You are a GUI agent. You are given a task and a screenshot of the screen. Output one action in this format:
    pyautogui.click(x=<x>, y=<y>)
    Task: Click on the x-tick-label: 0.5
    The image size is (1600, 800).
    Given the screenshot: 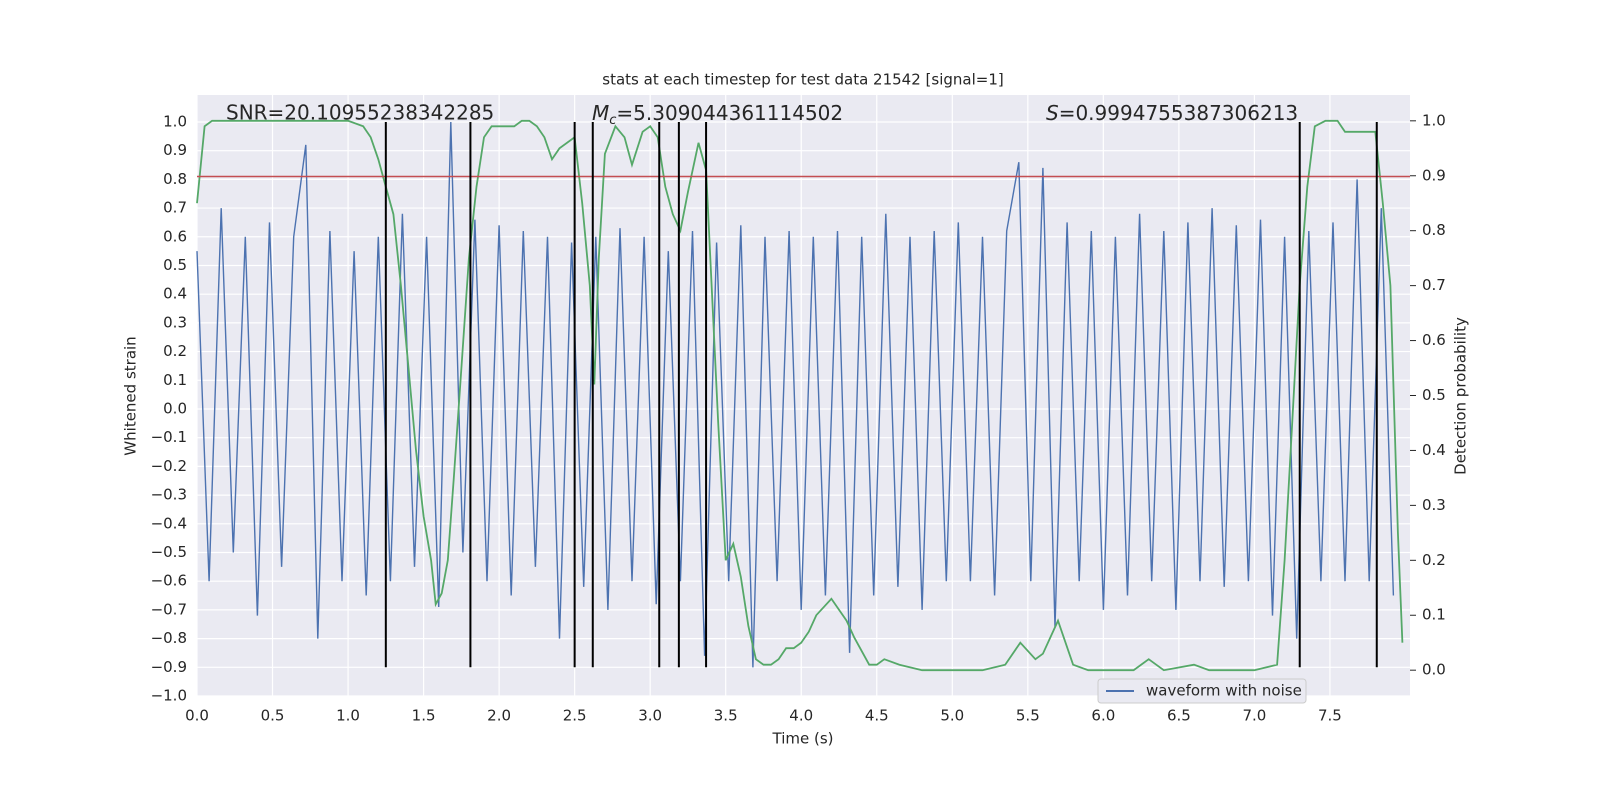 What is the action you would take?
    pyautogui.click(x=273, y=716)
    